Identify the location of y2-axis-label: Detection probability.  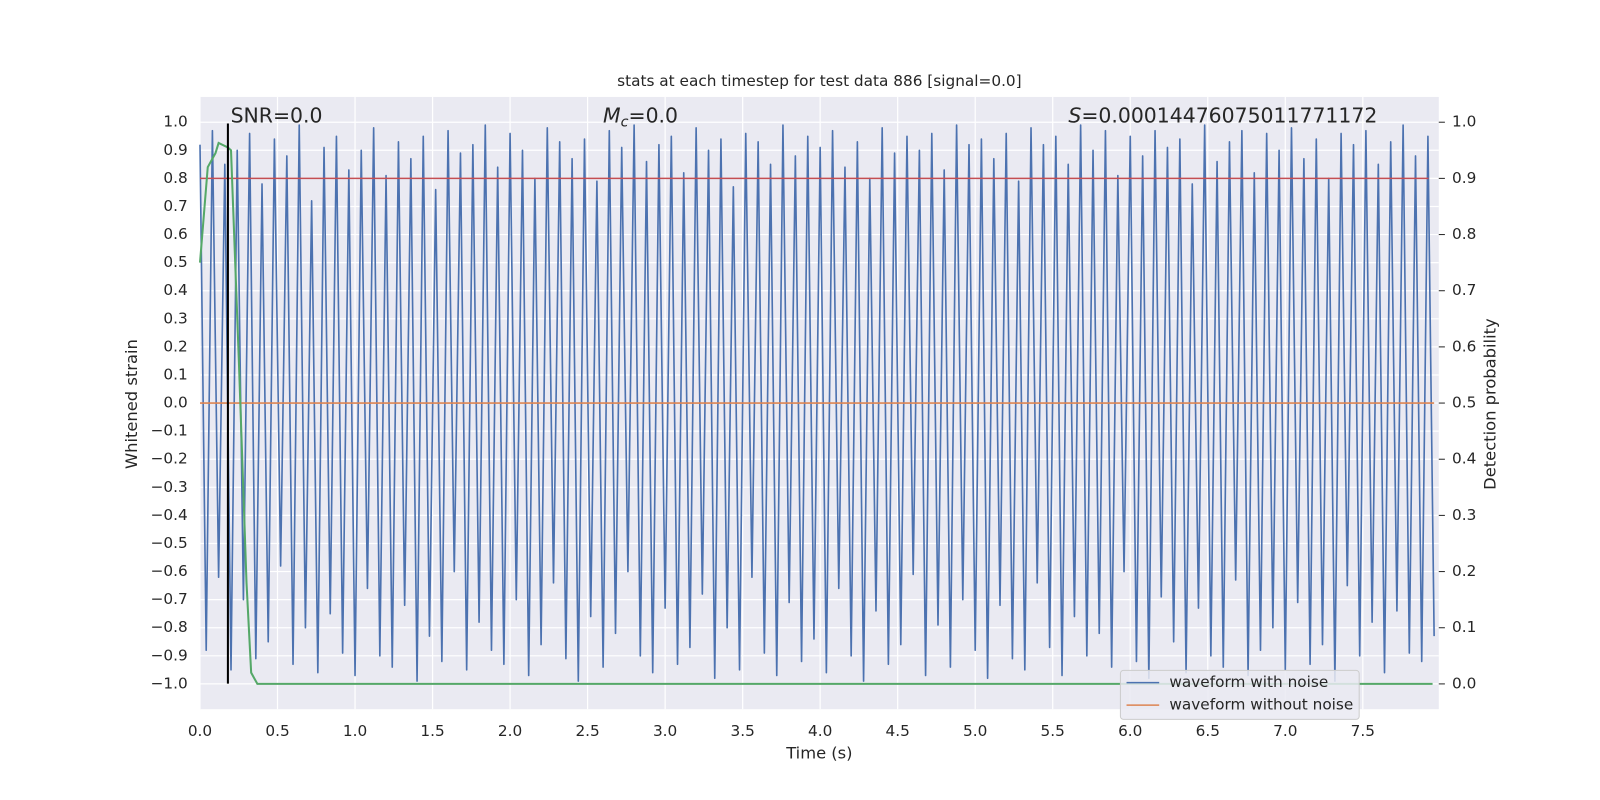
(1489, 404).